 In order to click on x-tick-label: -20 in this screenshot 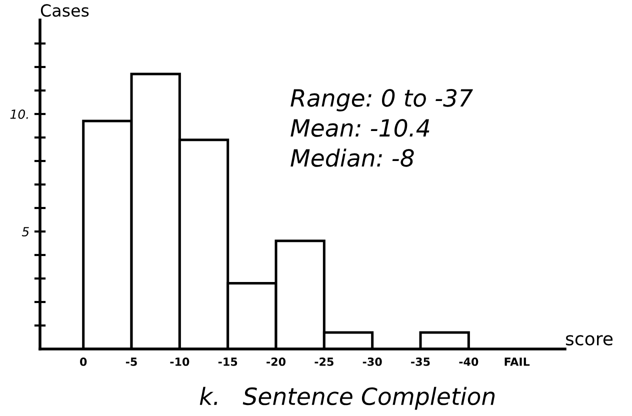, I will do `click(276, 362)`.